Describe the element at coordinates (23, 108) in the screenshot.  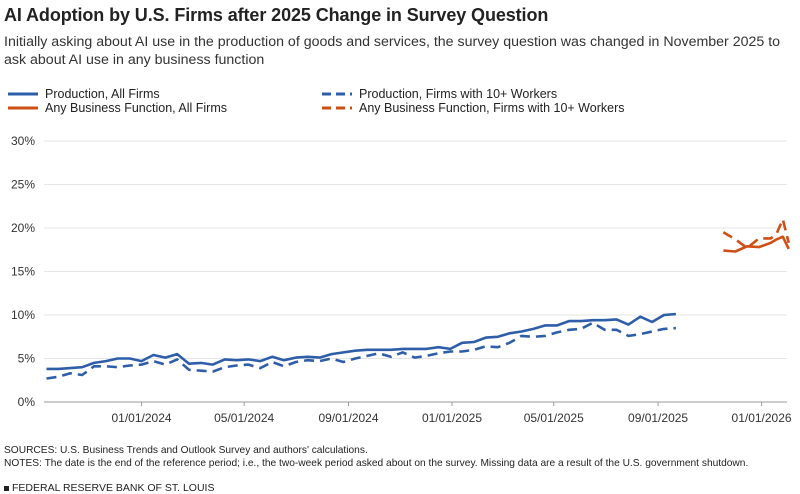
I see `legend-swatch-solid-orange` at that location.